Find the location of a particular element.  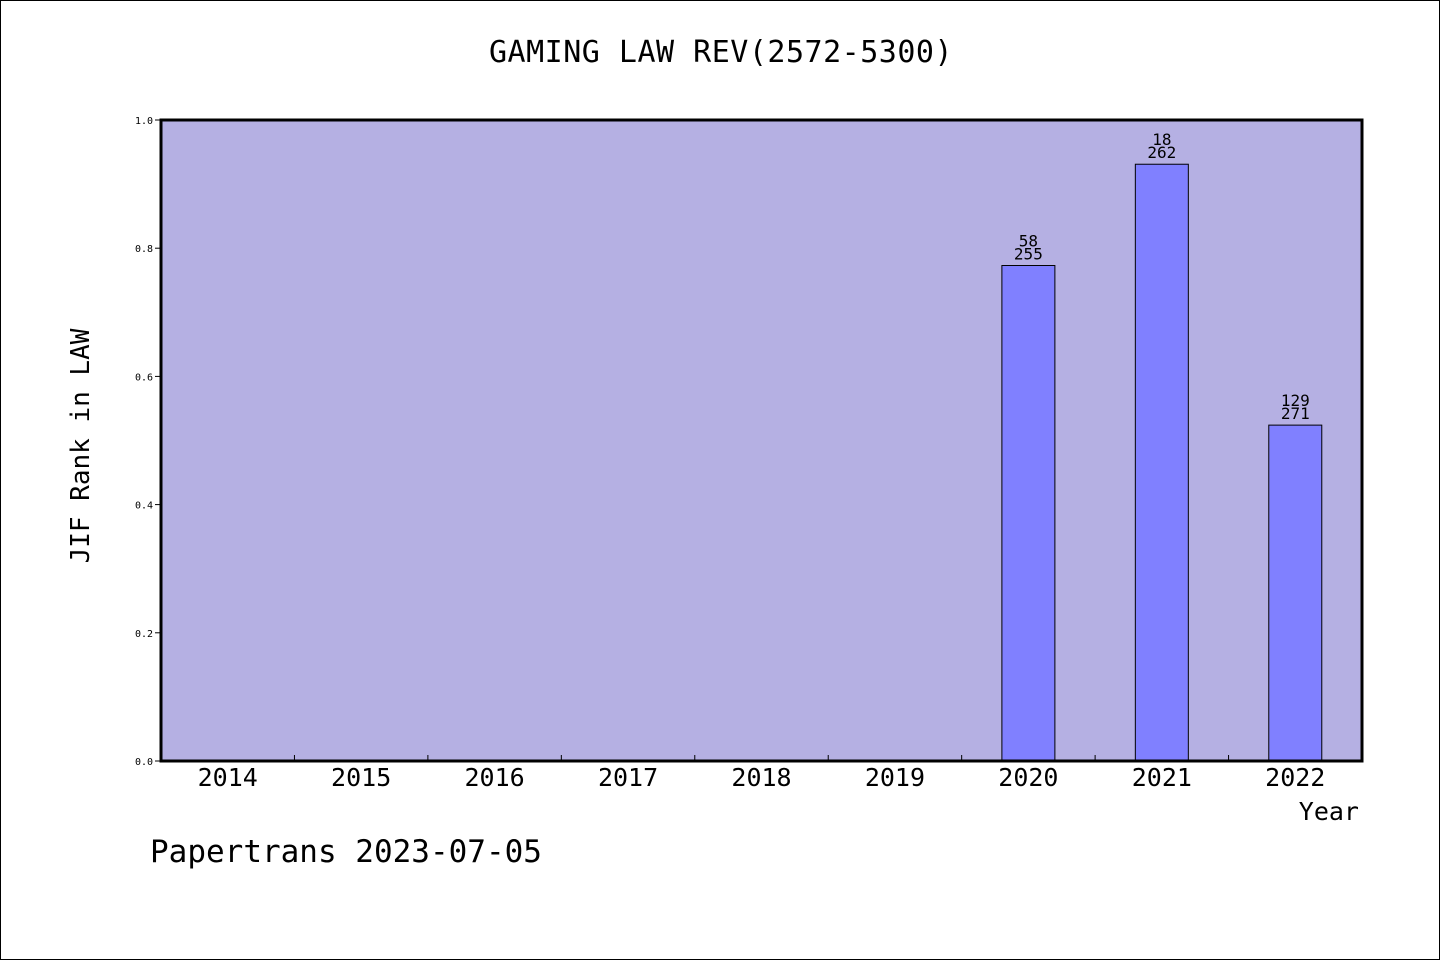

bar-label-total-2020: 255 is located at coordinates (1028, 254).